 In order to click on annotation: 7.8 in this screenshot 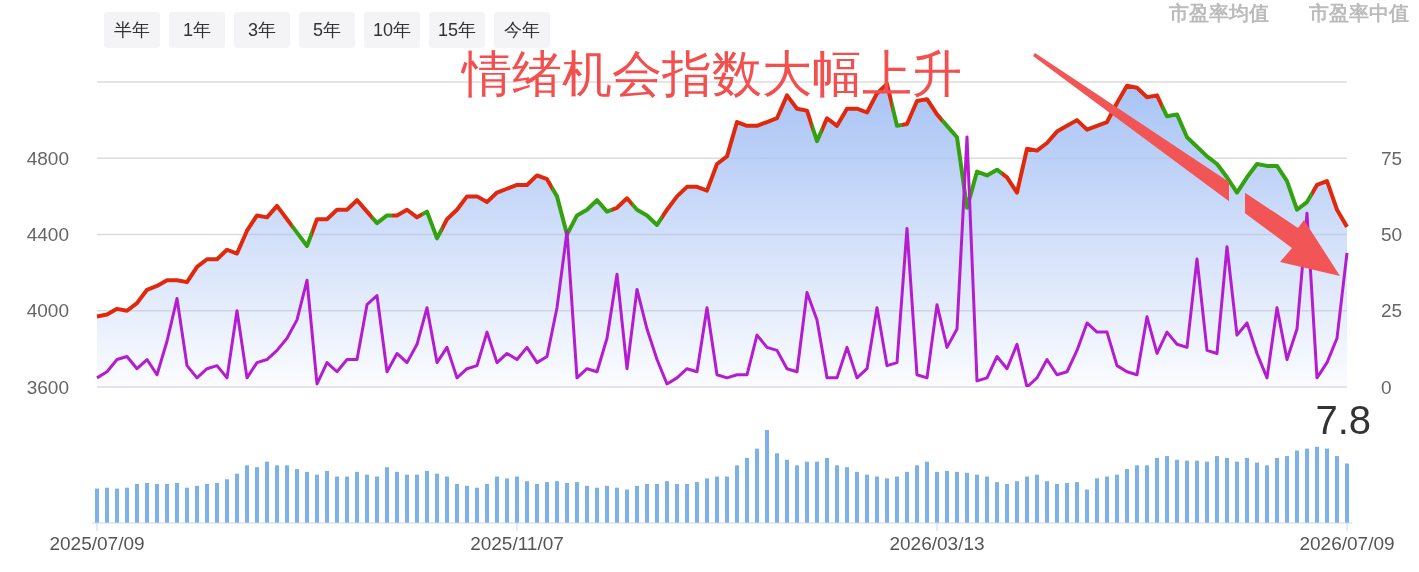, I will do `click(1343, 420)`.